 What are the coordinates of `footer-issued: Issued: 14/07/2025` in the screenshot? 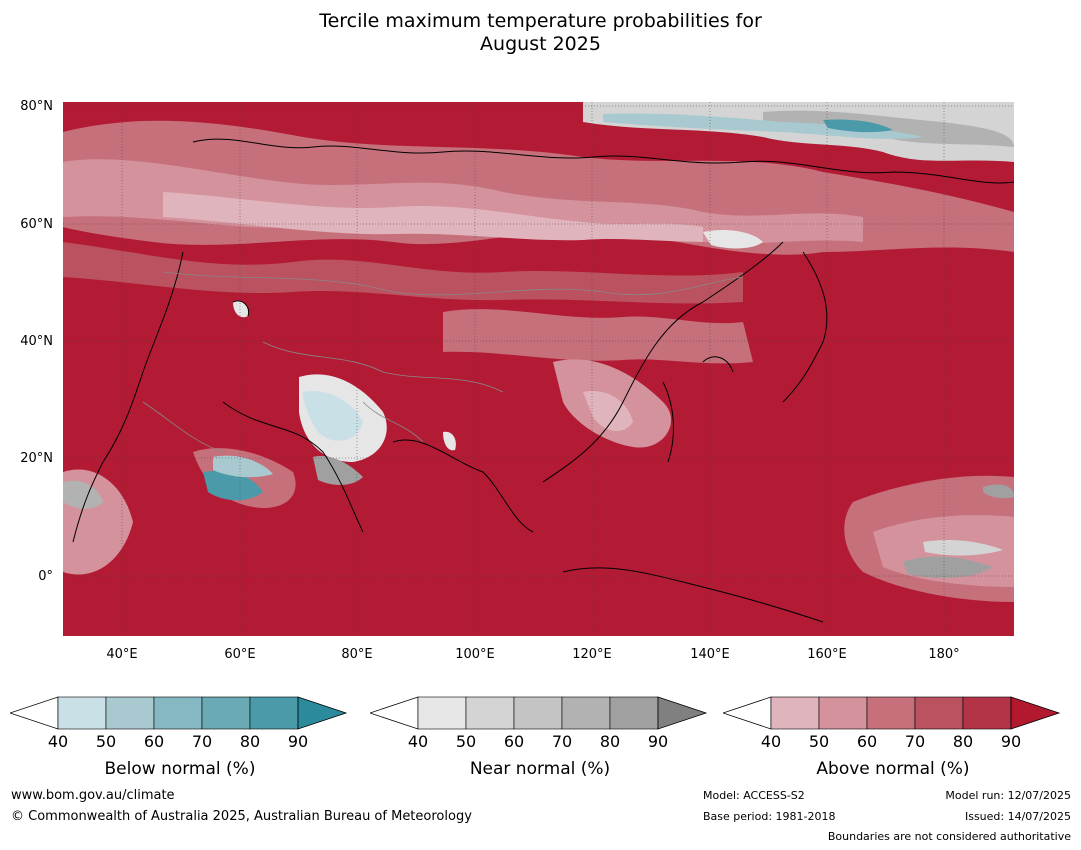 It's located at (1017, 816).